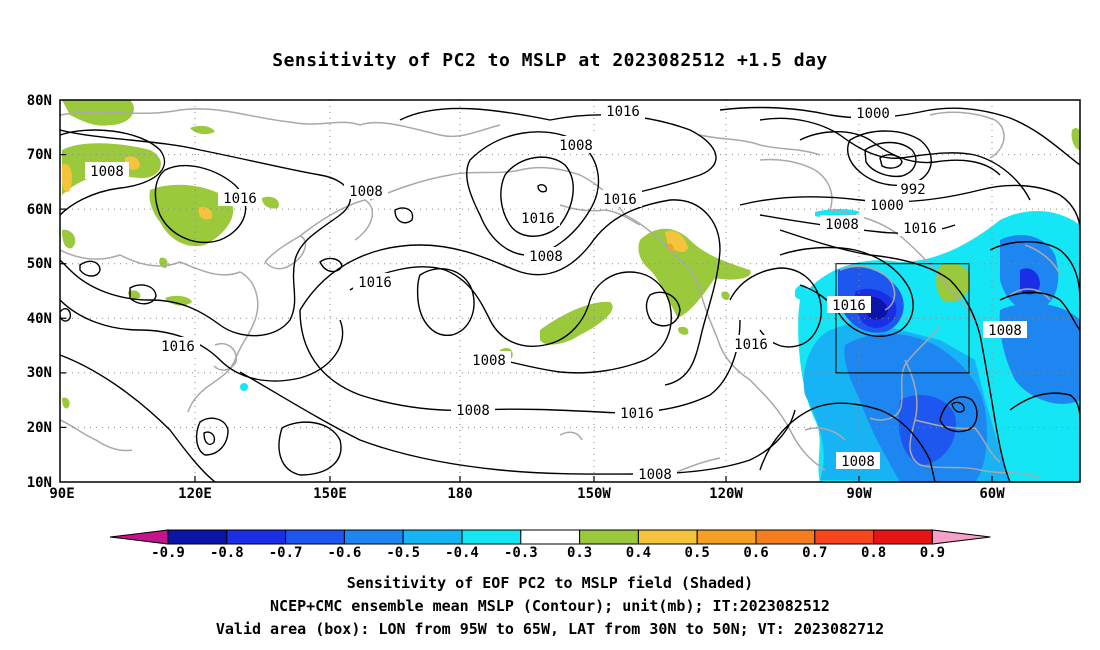 The image size is (1100, 650). I want to click on colorbar-tick-label: 0.3, so click(579, 553).